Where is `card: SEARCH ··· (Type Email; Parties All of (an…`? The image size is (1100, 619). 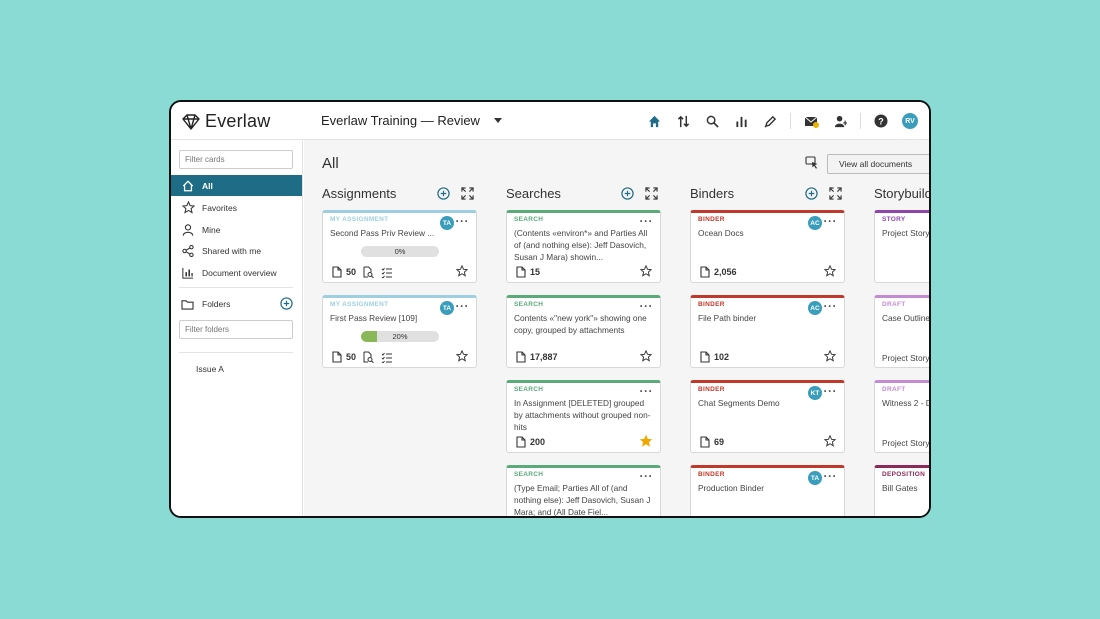
card: SEARCH ··· (Type Email; Parties All of (an… is located at coordinates (583, 491).